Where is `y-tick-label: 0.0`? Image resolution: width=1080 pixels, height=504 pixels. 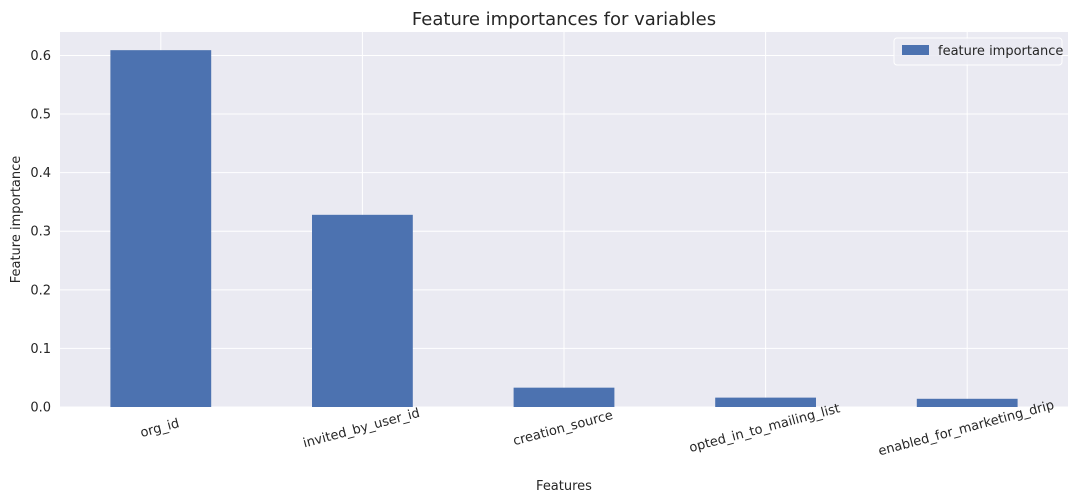
y-tick-label: 0.0 is located at coordinates (40, 408).